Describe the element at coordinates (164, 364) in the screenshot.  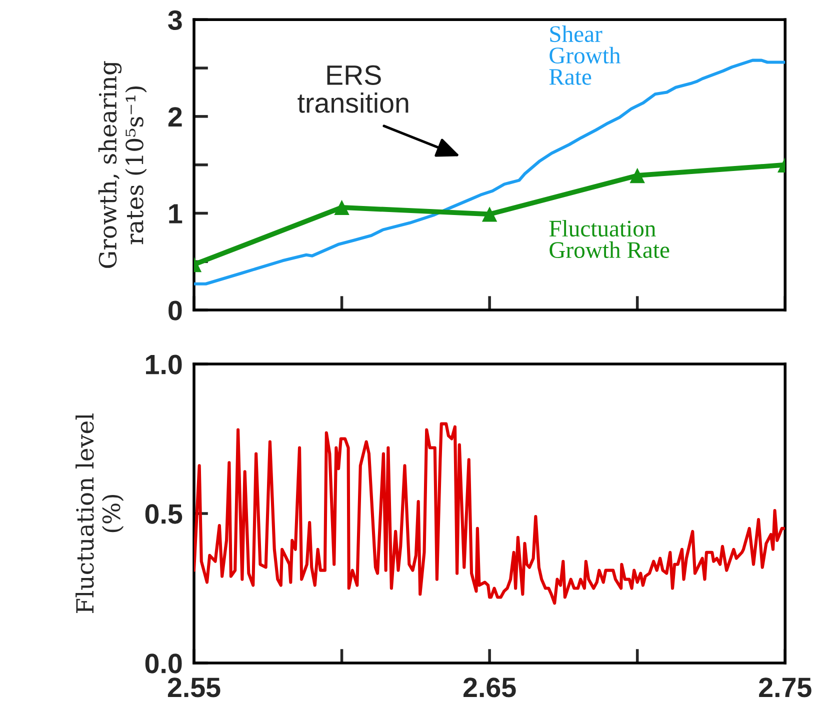
I see `y-tick-label: 1.0` at that location.